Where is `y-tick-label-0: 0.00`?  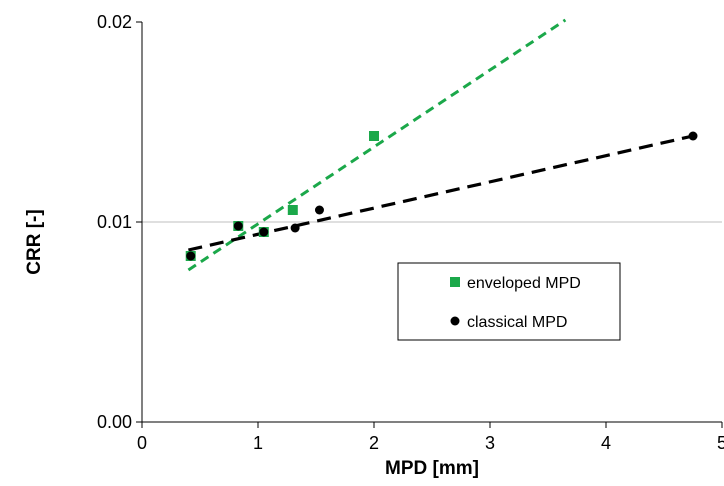 y-tick-label-0: 0.00 is located at coordinates (114, 422).